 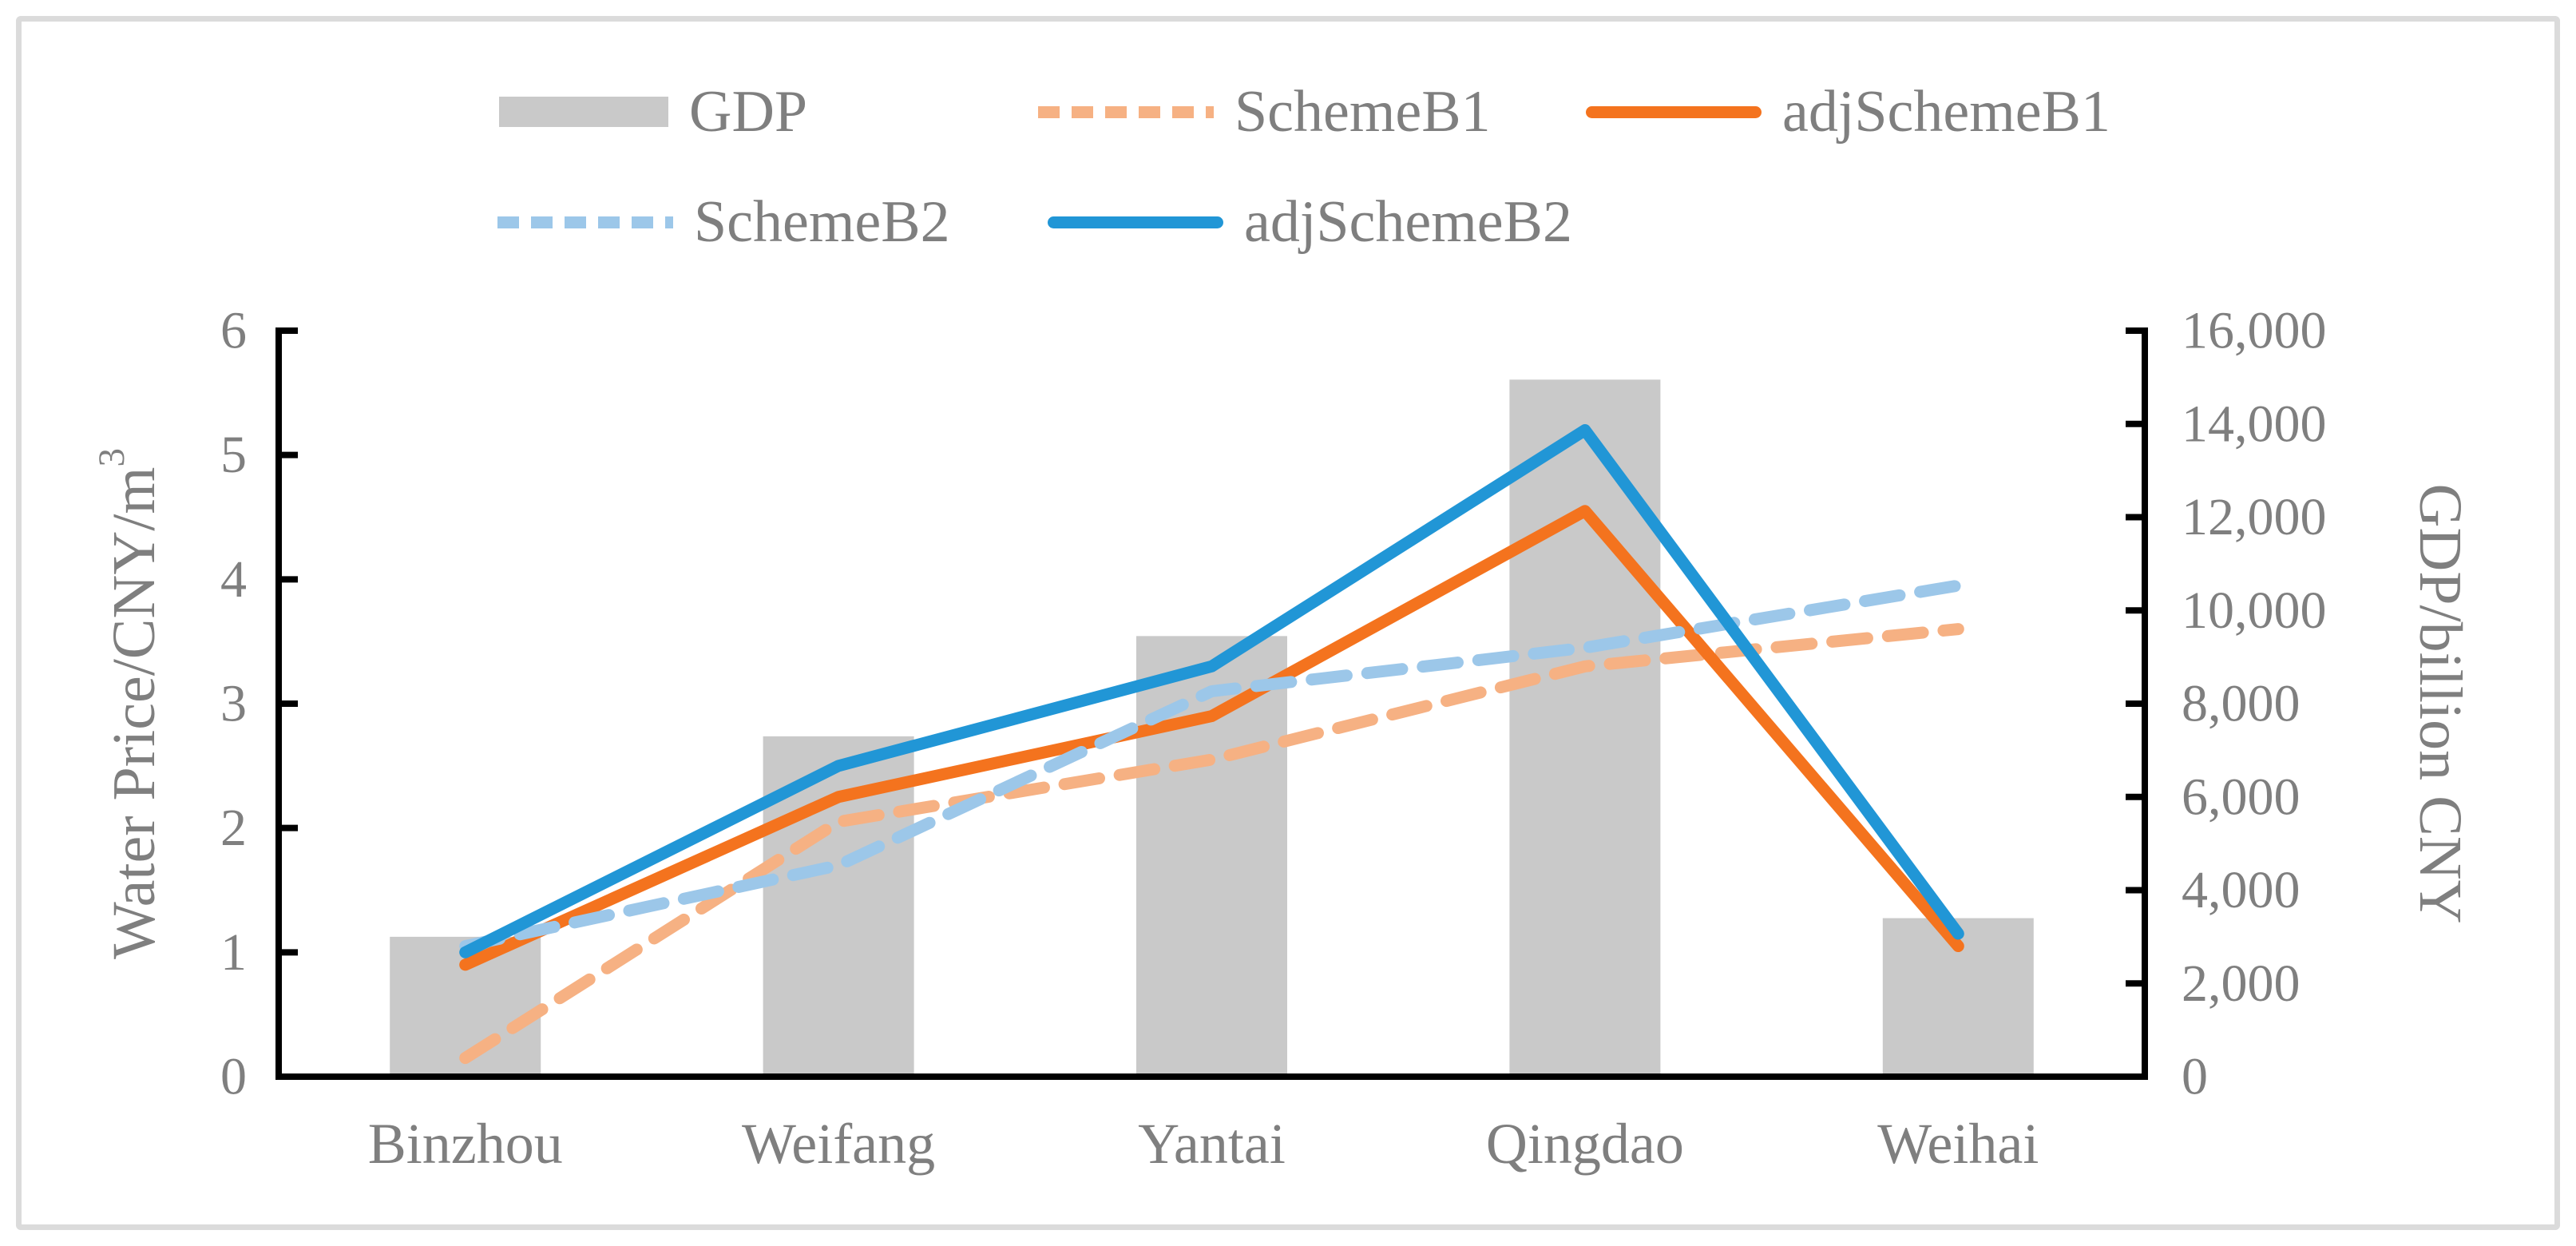 I want to click on right-axis-tick-label: 10,000, so click(x=2254, y=610).